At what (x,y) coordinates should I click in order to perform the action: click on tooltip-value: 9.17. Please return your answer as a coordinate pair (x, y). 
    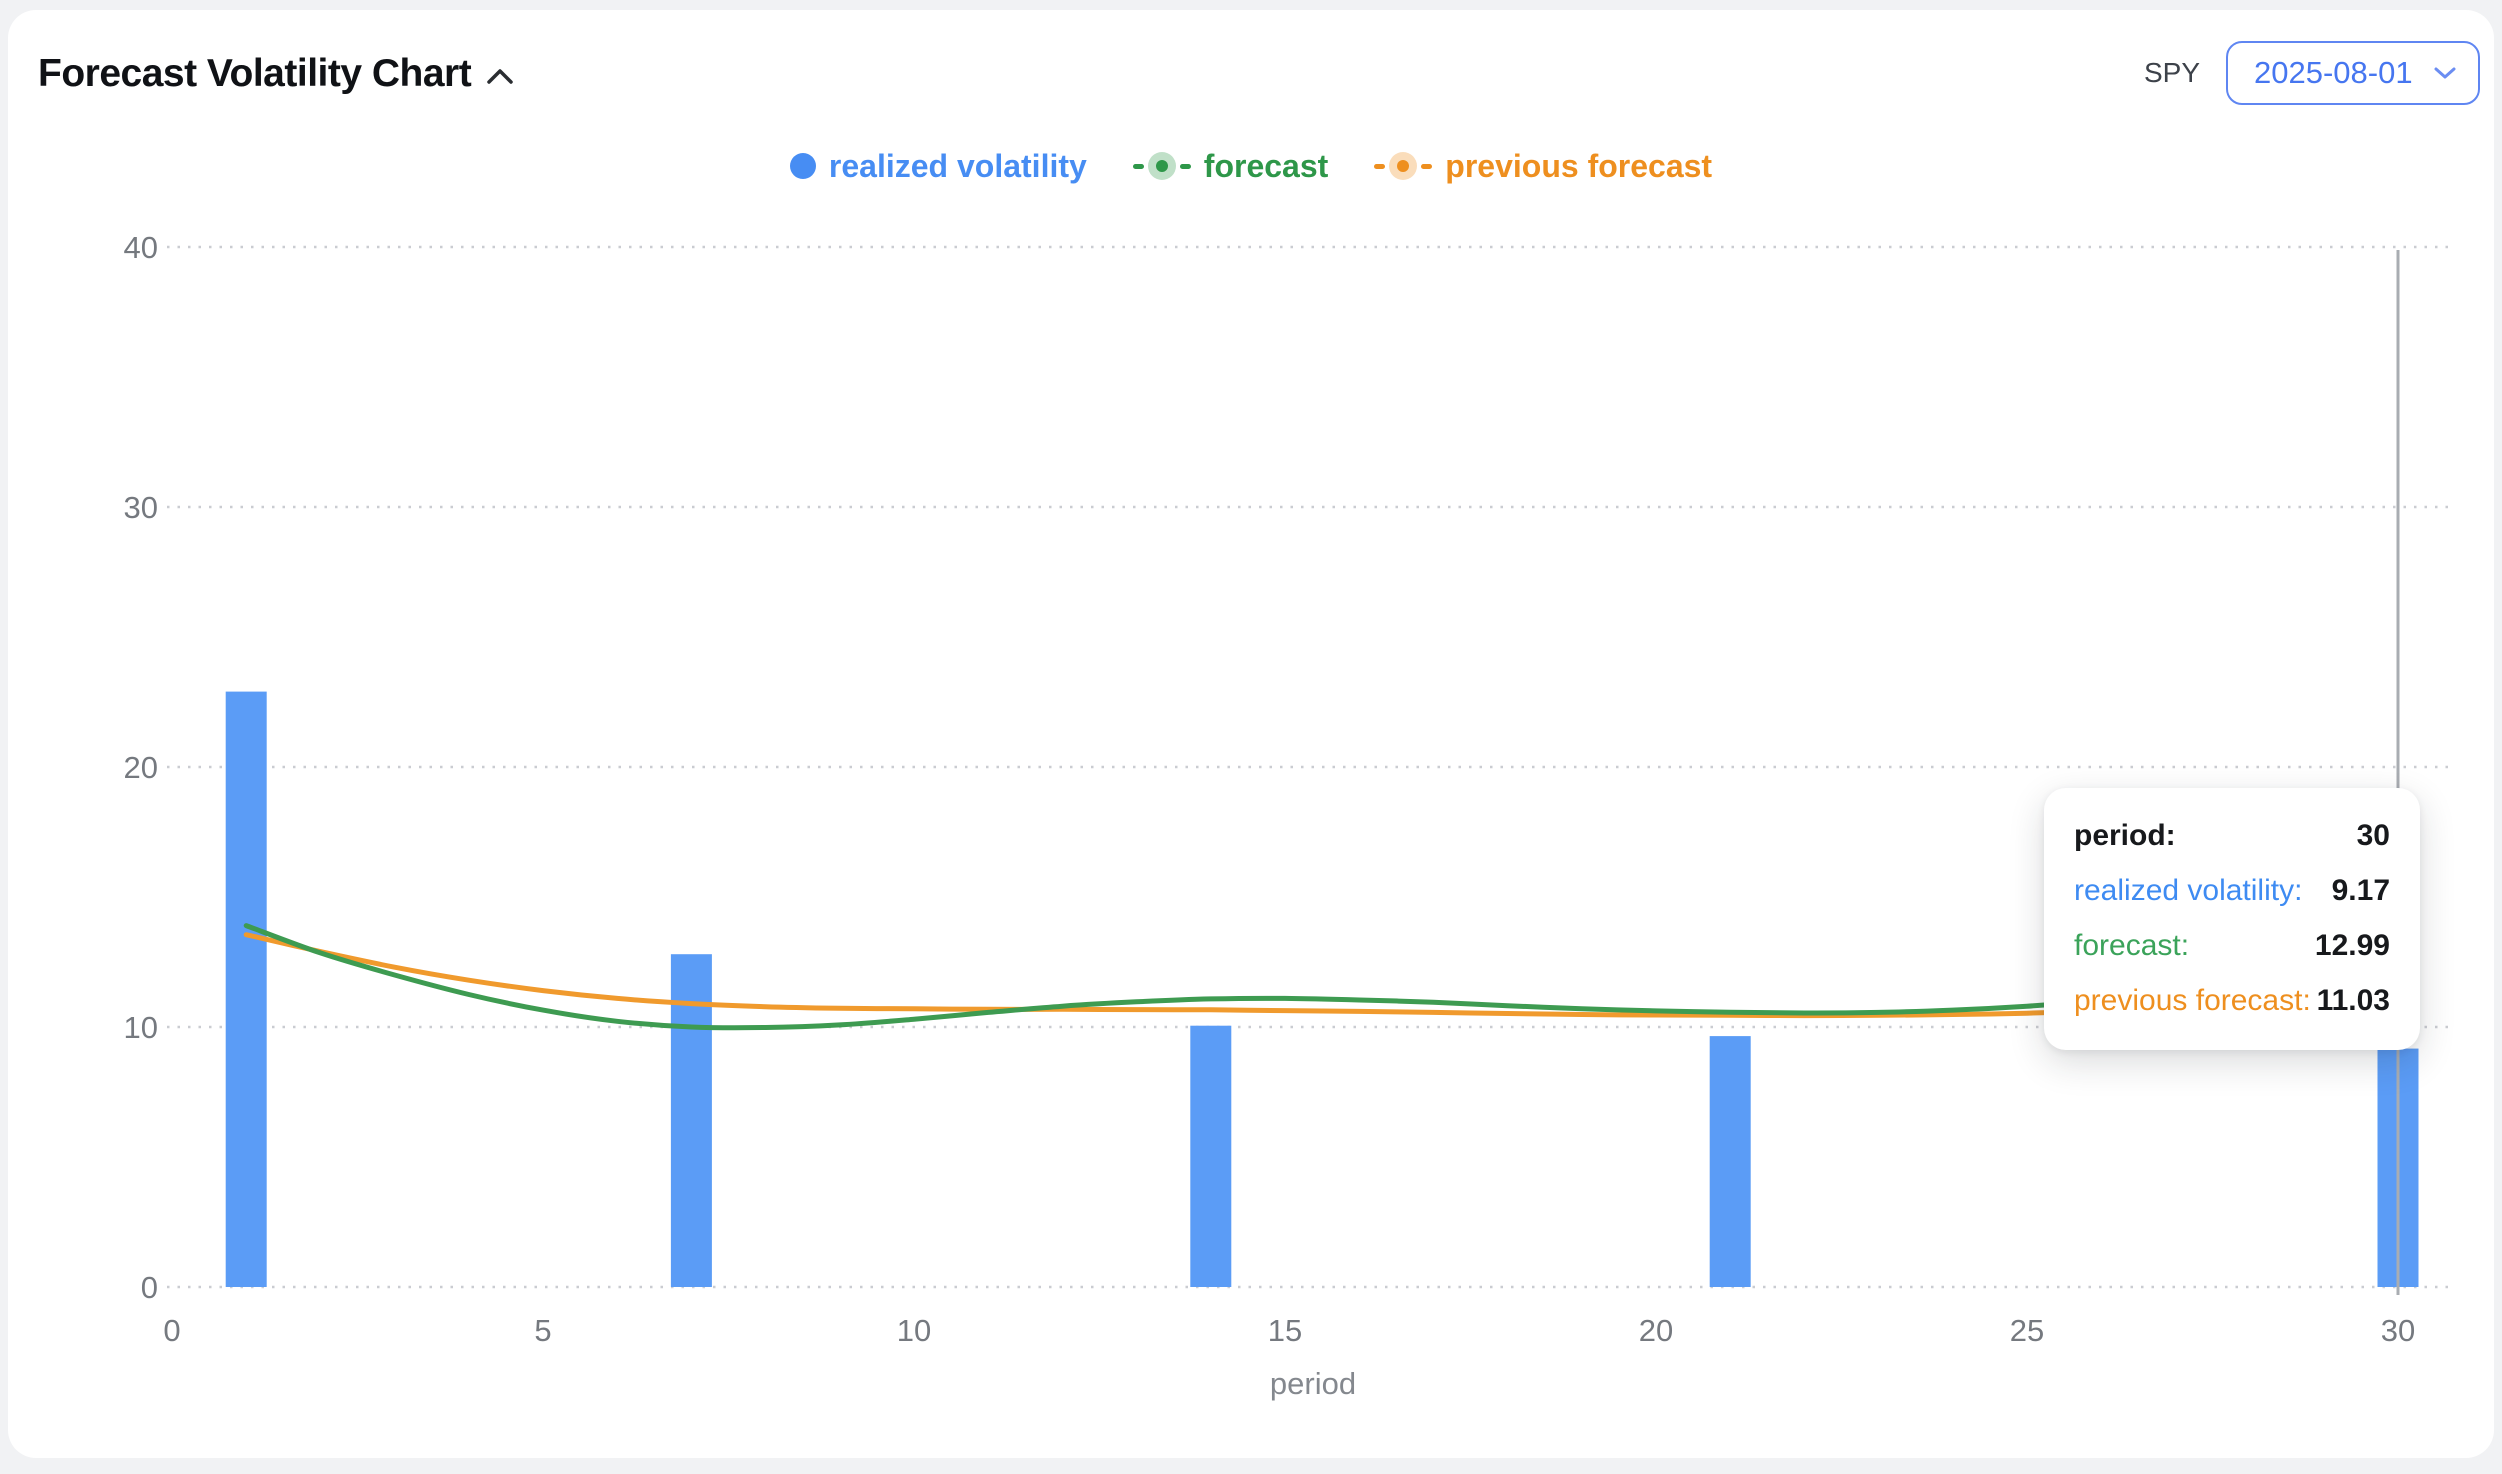
    Looking at the image, I should click on (2360, 890).